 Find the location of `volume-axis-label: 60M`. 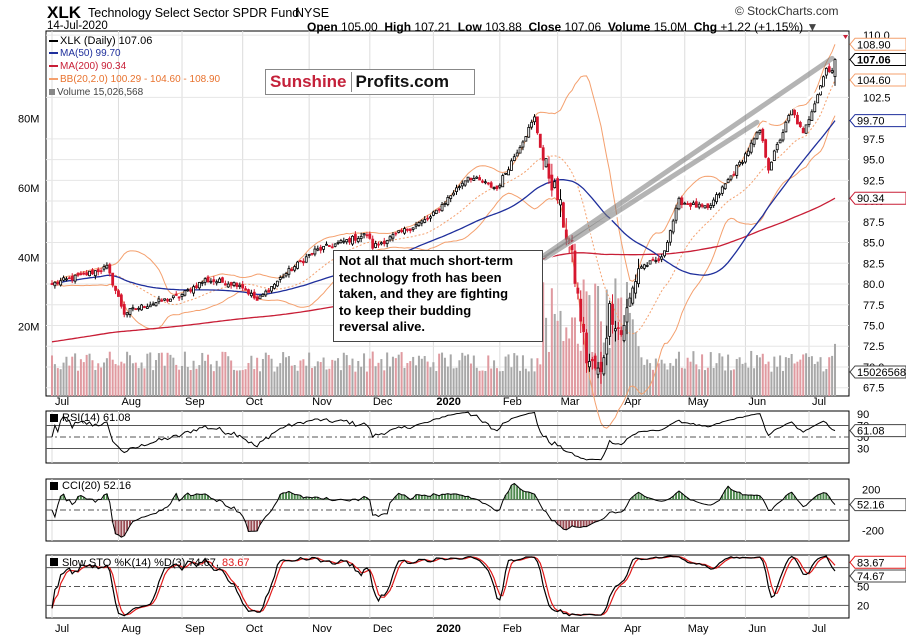

volume-axis-label: 60M is located at coordinates (28, 189).